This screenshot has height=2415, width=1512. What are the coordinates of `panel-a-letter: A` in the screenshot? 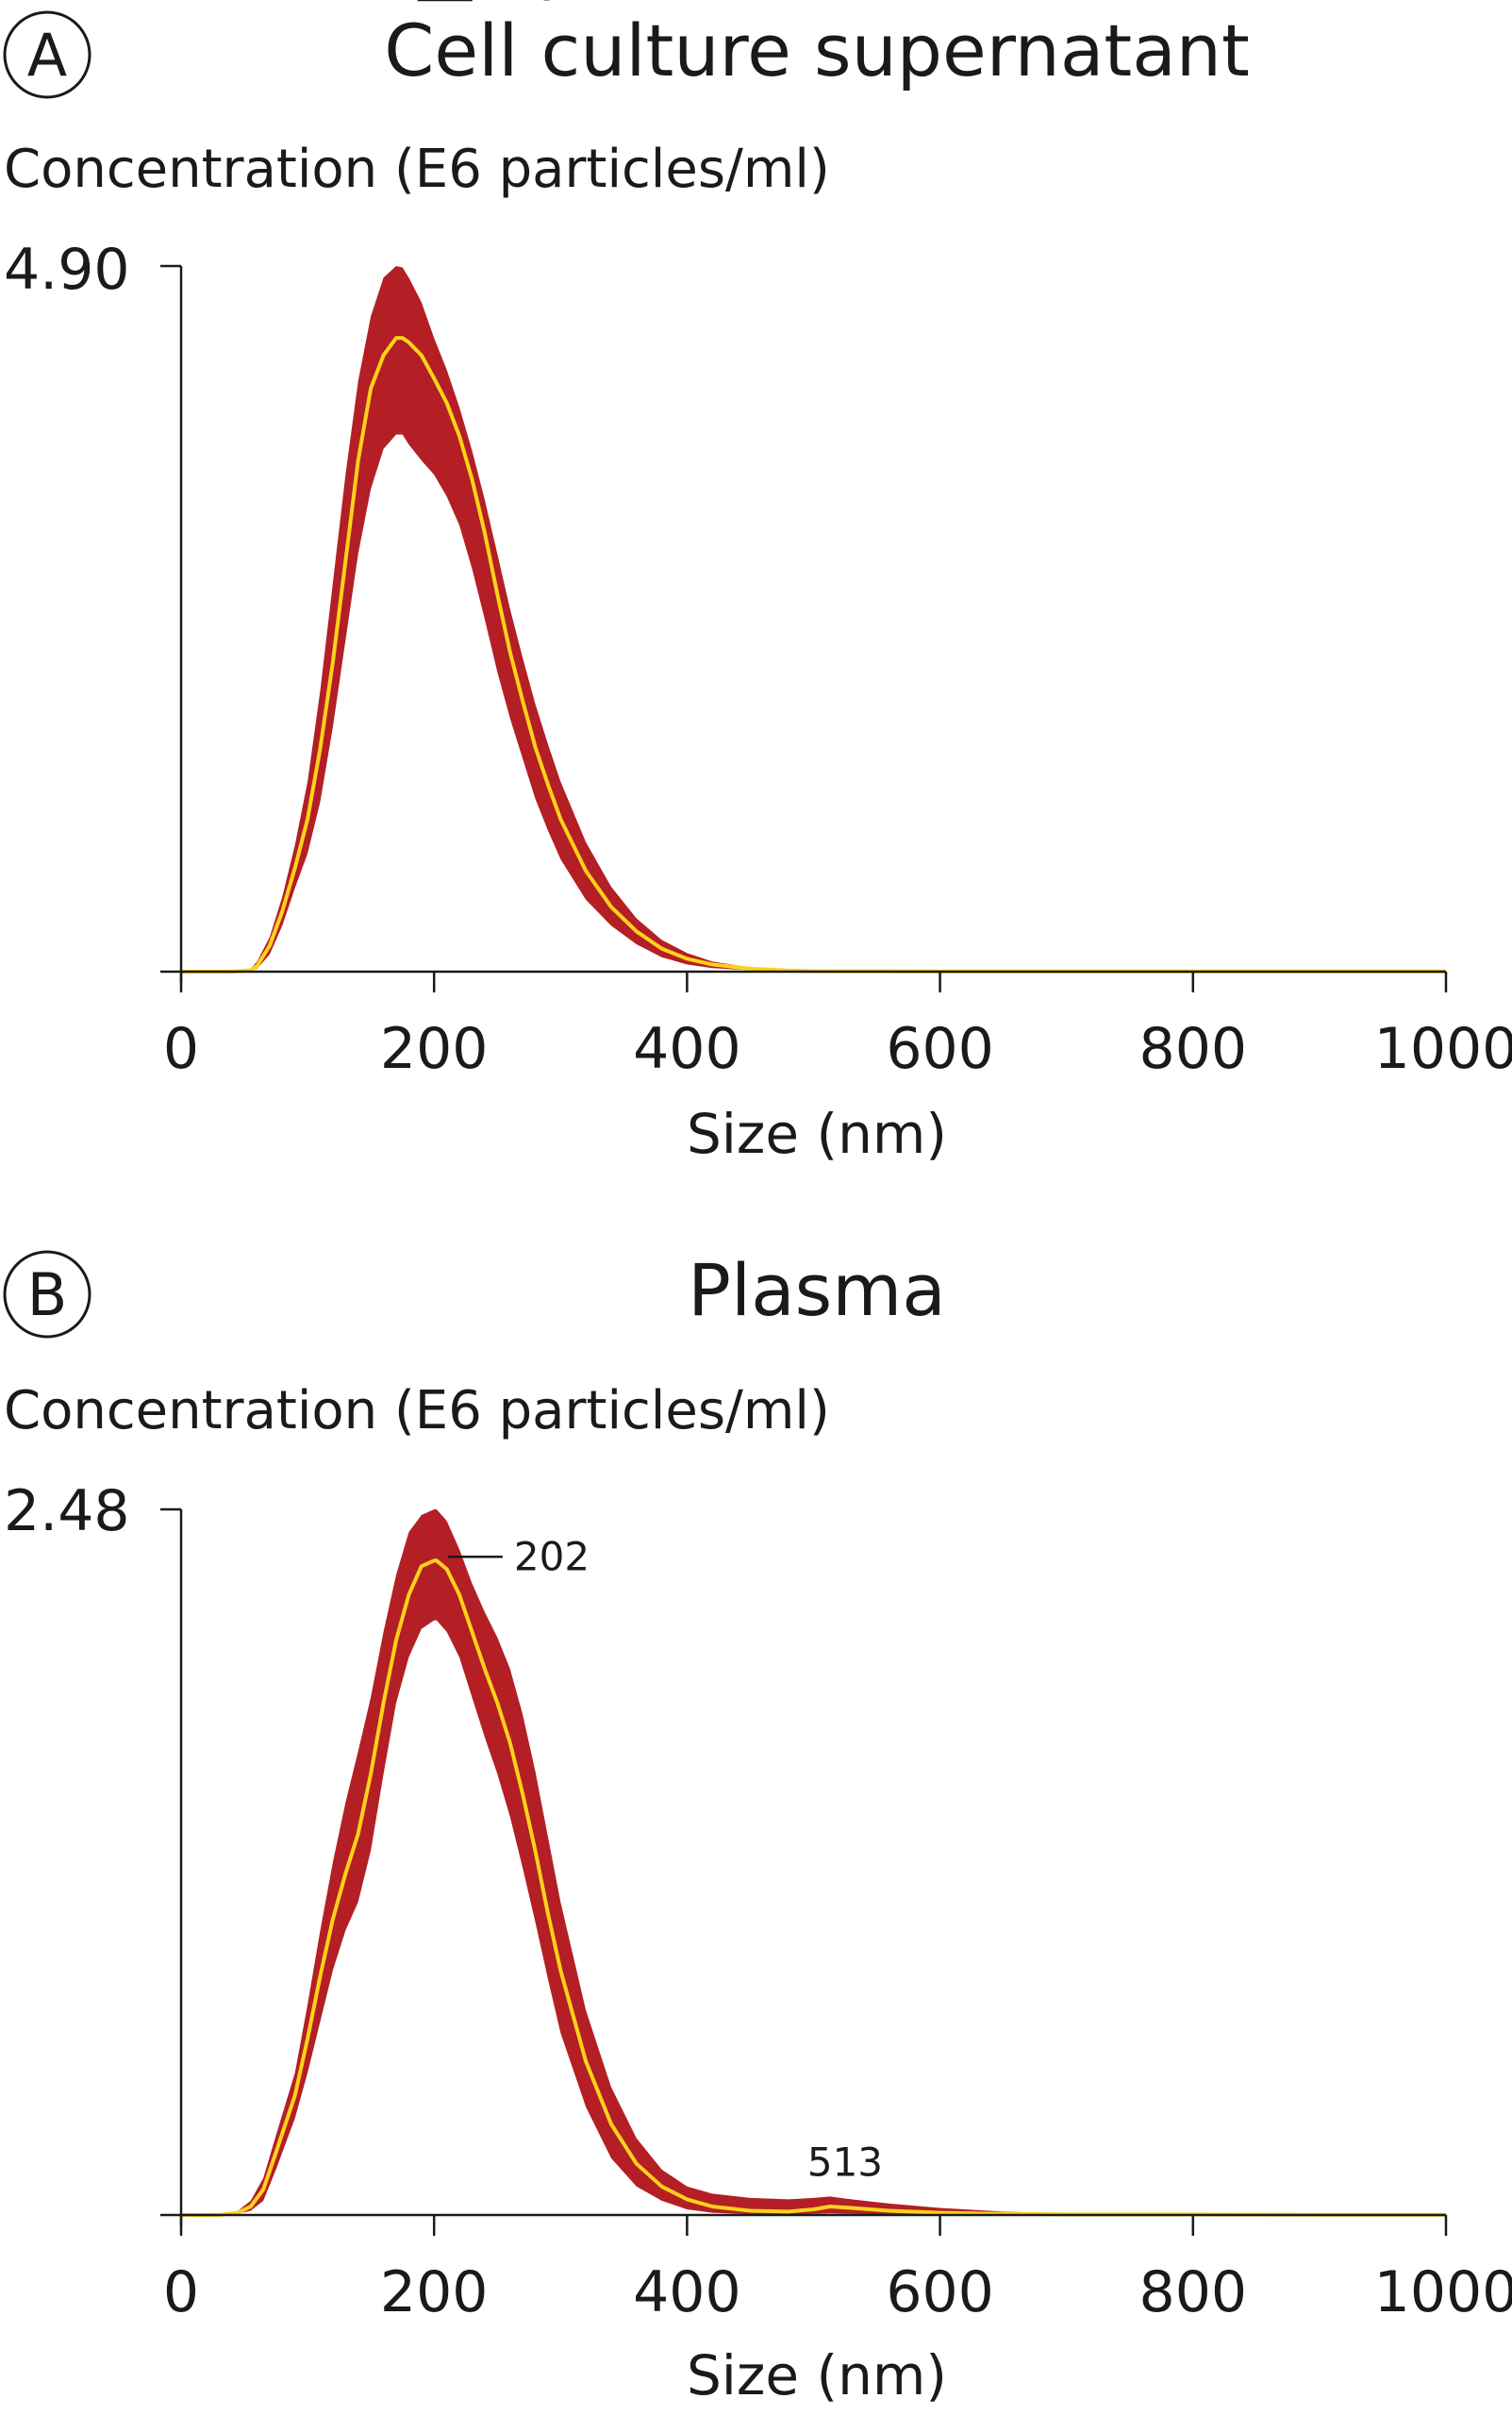 It's located at (47, 56).